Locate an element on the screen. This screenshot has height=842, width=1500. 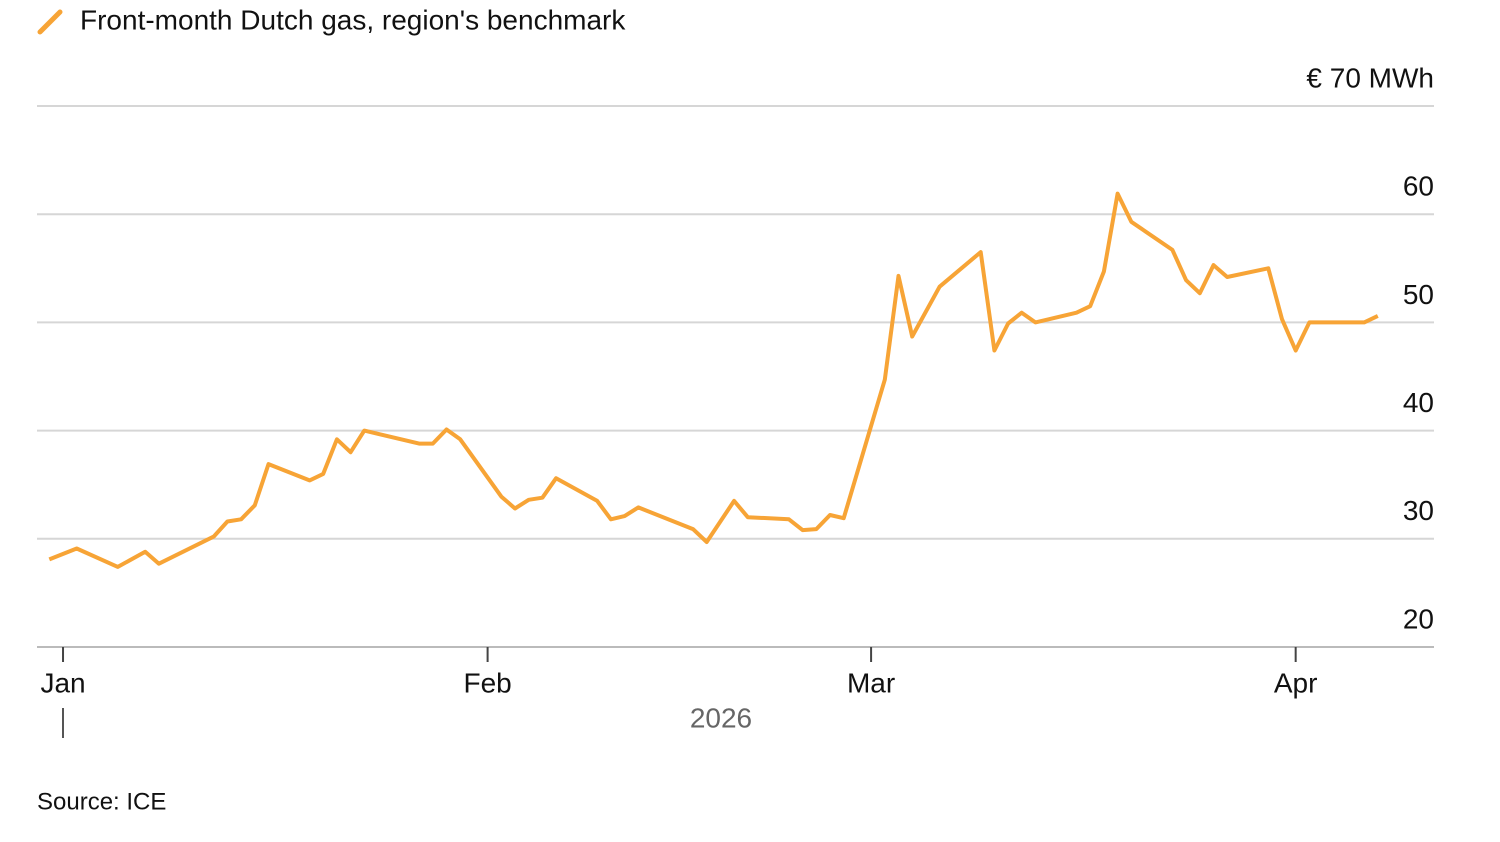
y-tick-label: 60 is located at coordinates (1418, 186).